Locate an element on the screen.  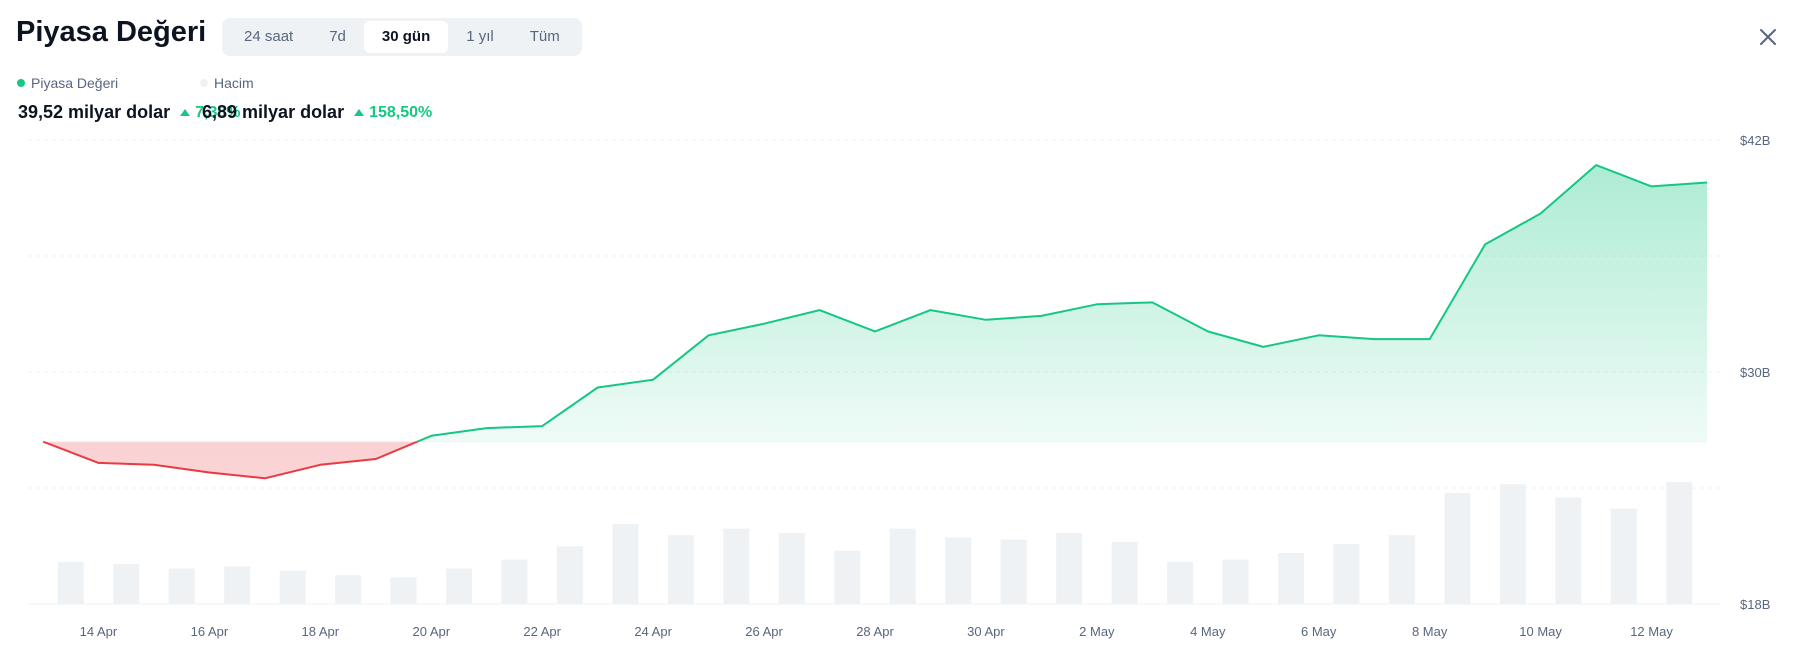
x-tick-label: 4 May is located at coordinates (1208, 631).